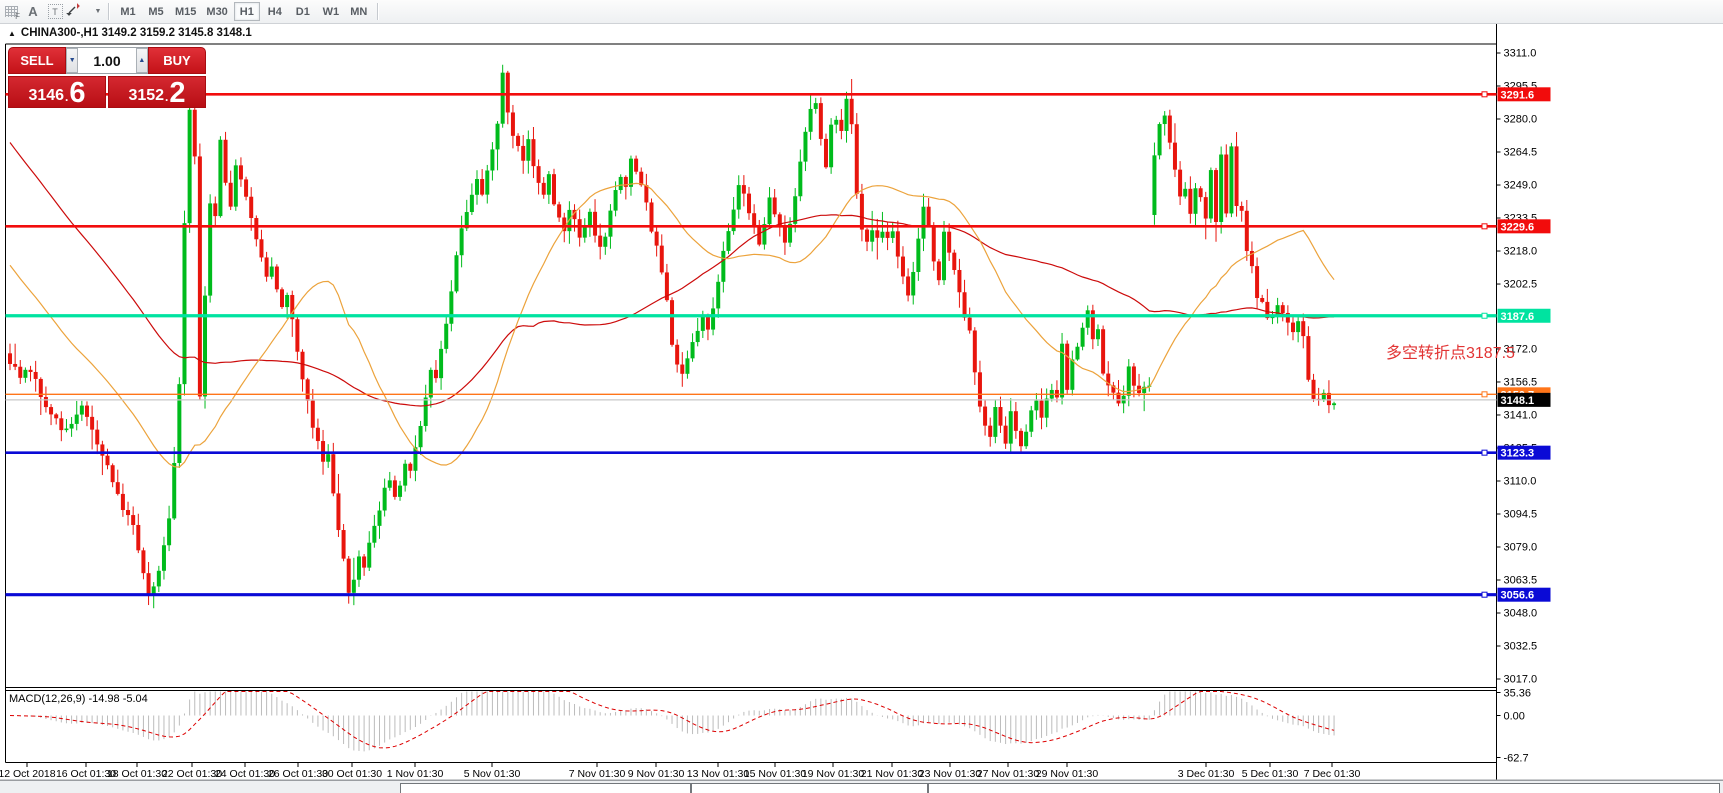 The width and height of the screenshot is (1723, 793). What do you see at coordinates (1484, 594) in the screenshot?
I see `hline-handle-3056.6` at bounding box center [1484, 594].